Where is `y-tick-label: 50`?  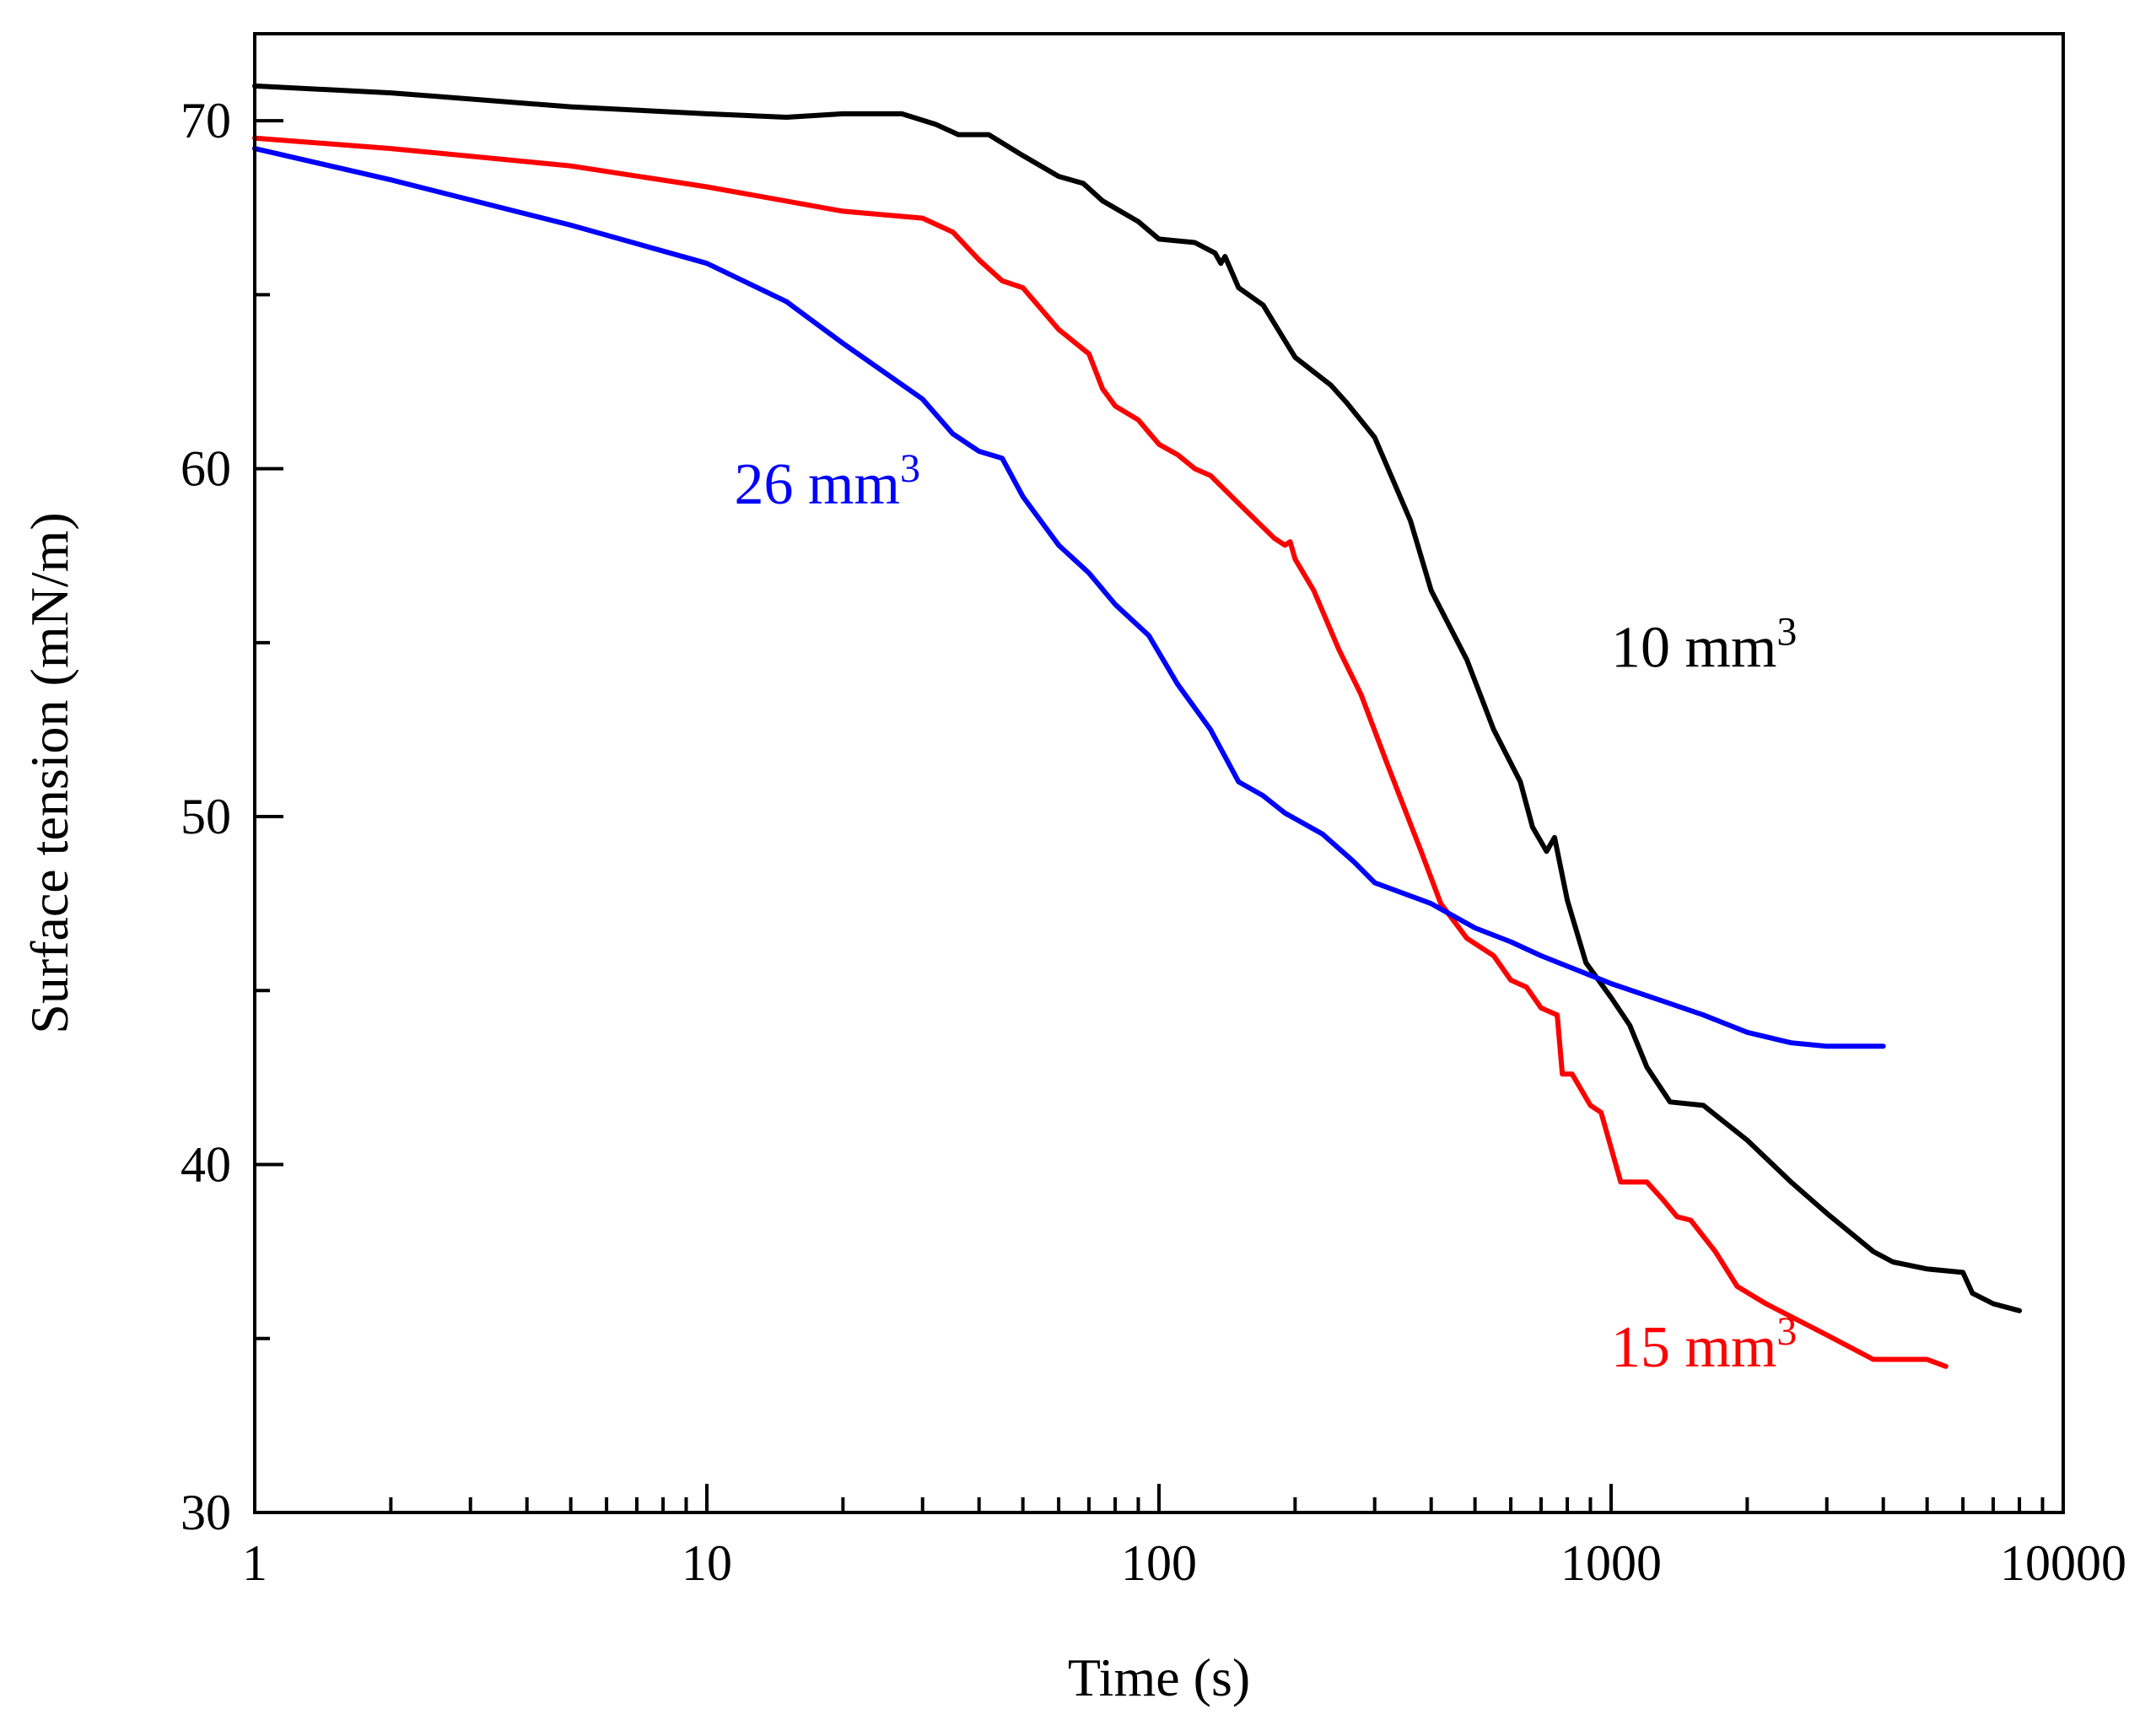
y-tick-label: 50 is located at coordinates (206, 816).